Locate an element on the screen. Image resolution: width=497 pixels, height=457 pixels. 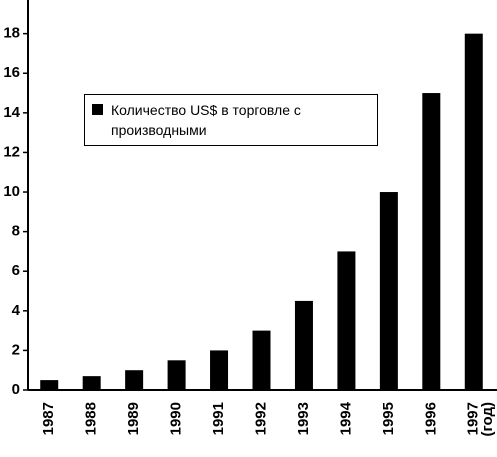
x-tick-label: 1993 is located at coordinates (303, 418).